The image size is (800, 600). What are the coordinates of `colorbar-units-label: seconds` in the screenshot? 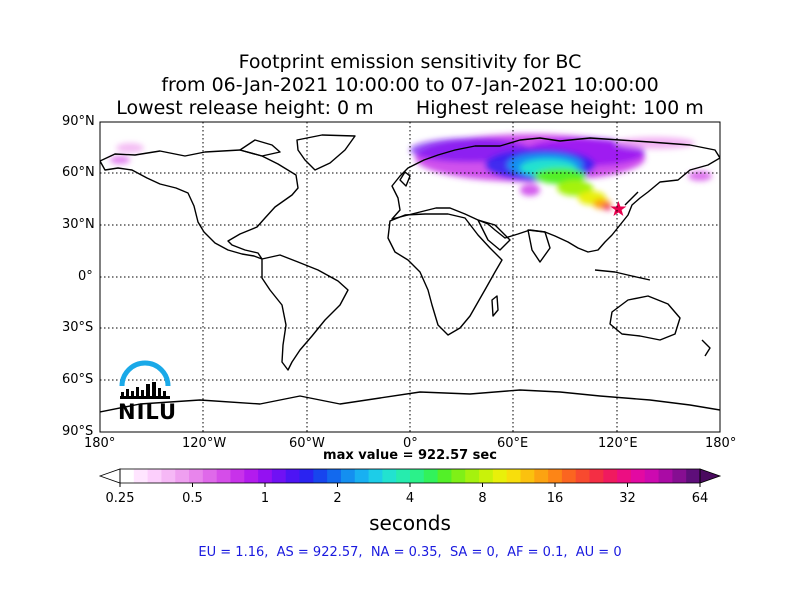 It's located at (410, 523).